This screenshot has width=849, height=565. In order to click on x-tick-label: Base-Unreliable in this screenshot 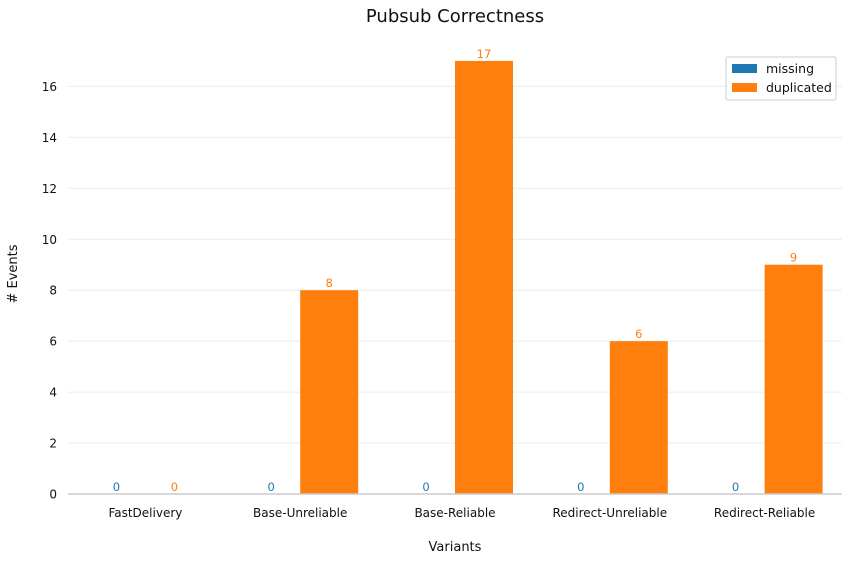, I will do `click(300, 513)`.